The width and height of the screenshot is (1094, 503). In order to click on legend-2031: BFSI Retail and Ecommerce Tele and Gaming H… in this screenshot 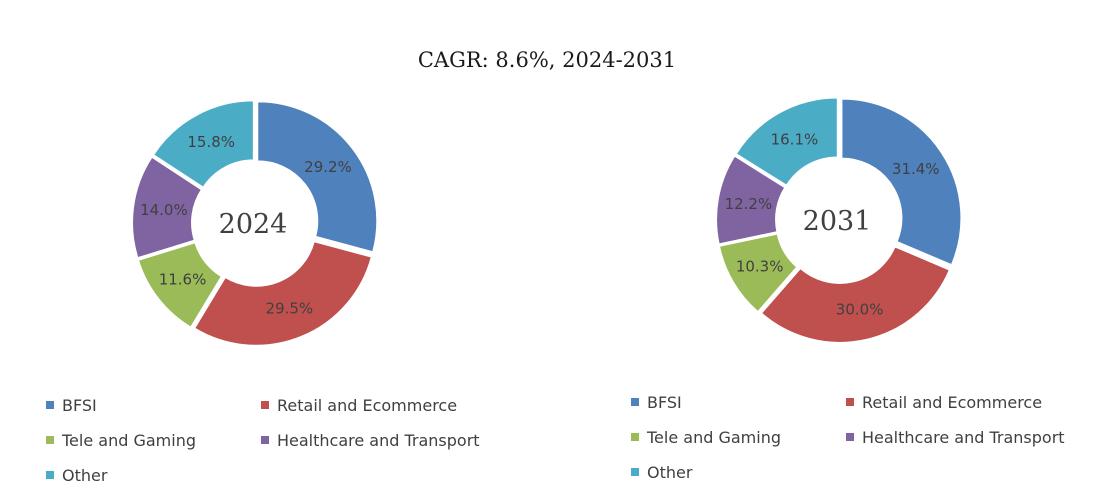, I will do `click(862, 437)`.